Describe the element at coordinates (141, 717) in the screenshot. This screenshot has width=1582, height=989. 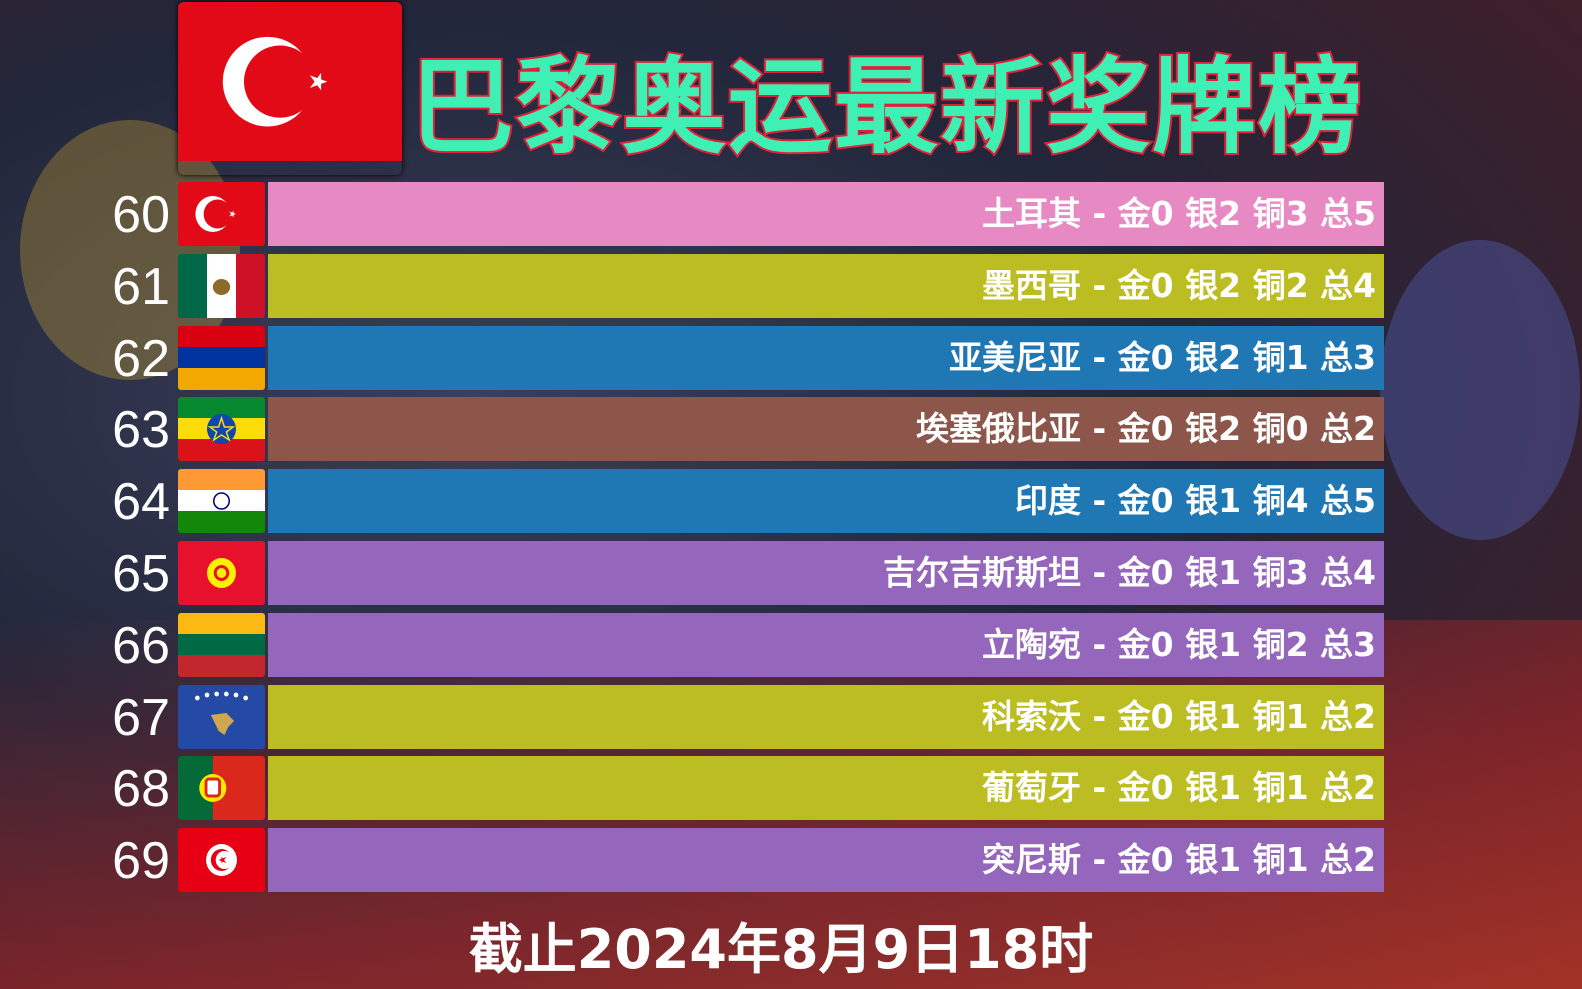
I see `rank-number: 67` at that location.